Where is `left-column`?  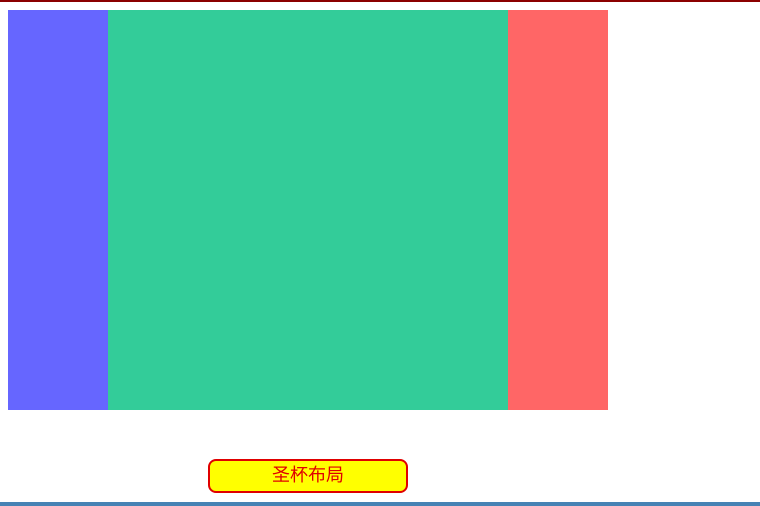 left-column is located at coordinates (58, 210).